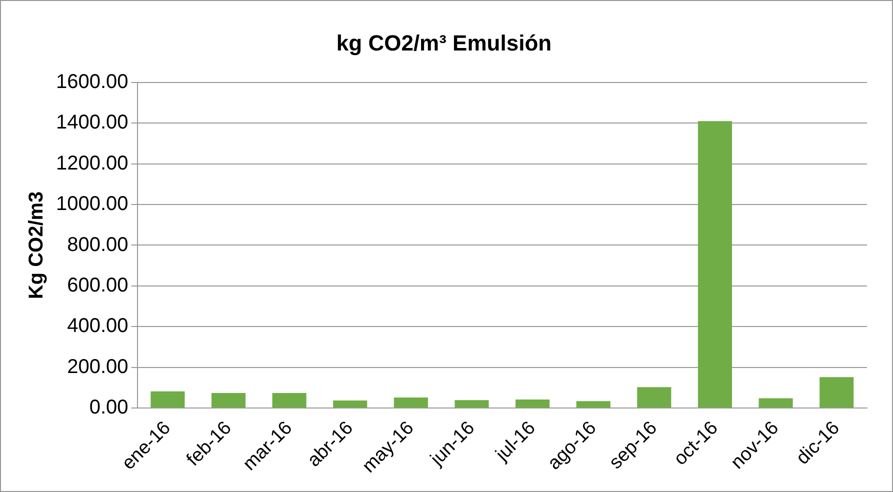 The width and height of the screenshot is (893, 492). Describe the element at coordinates (97, 285) in the screenshot. I see `y-tick-label: 600.00` at that location.